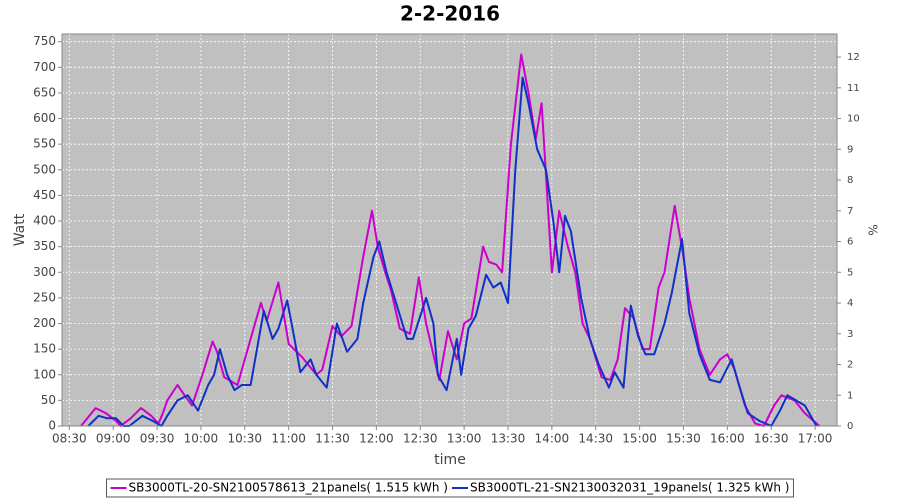 This screenshot has width=900, height=500. I want to click on y-tick-label: 250, so click(44, 297).